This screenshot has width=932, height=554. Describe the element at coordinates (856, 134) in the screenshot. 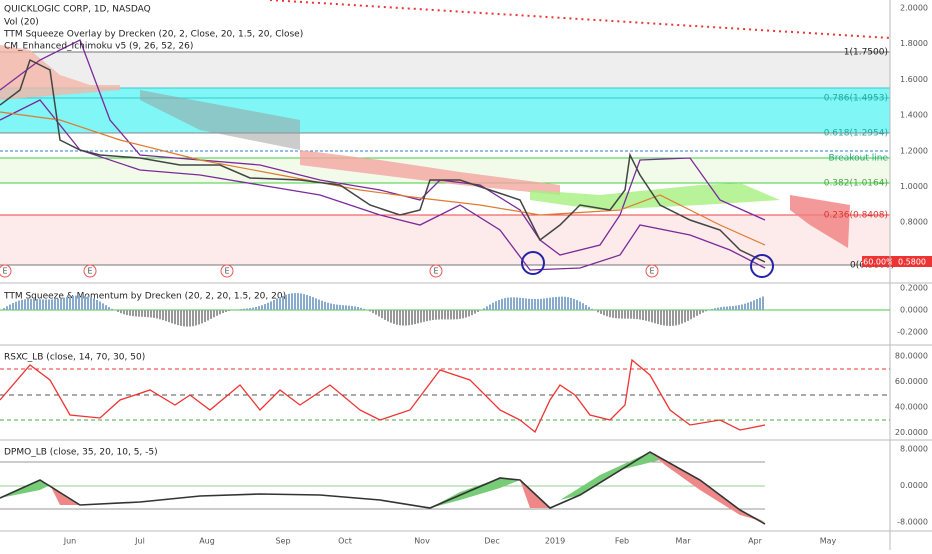

I see `fib-label: 0.618(1.2954)` at that location.